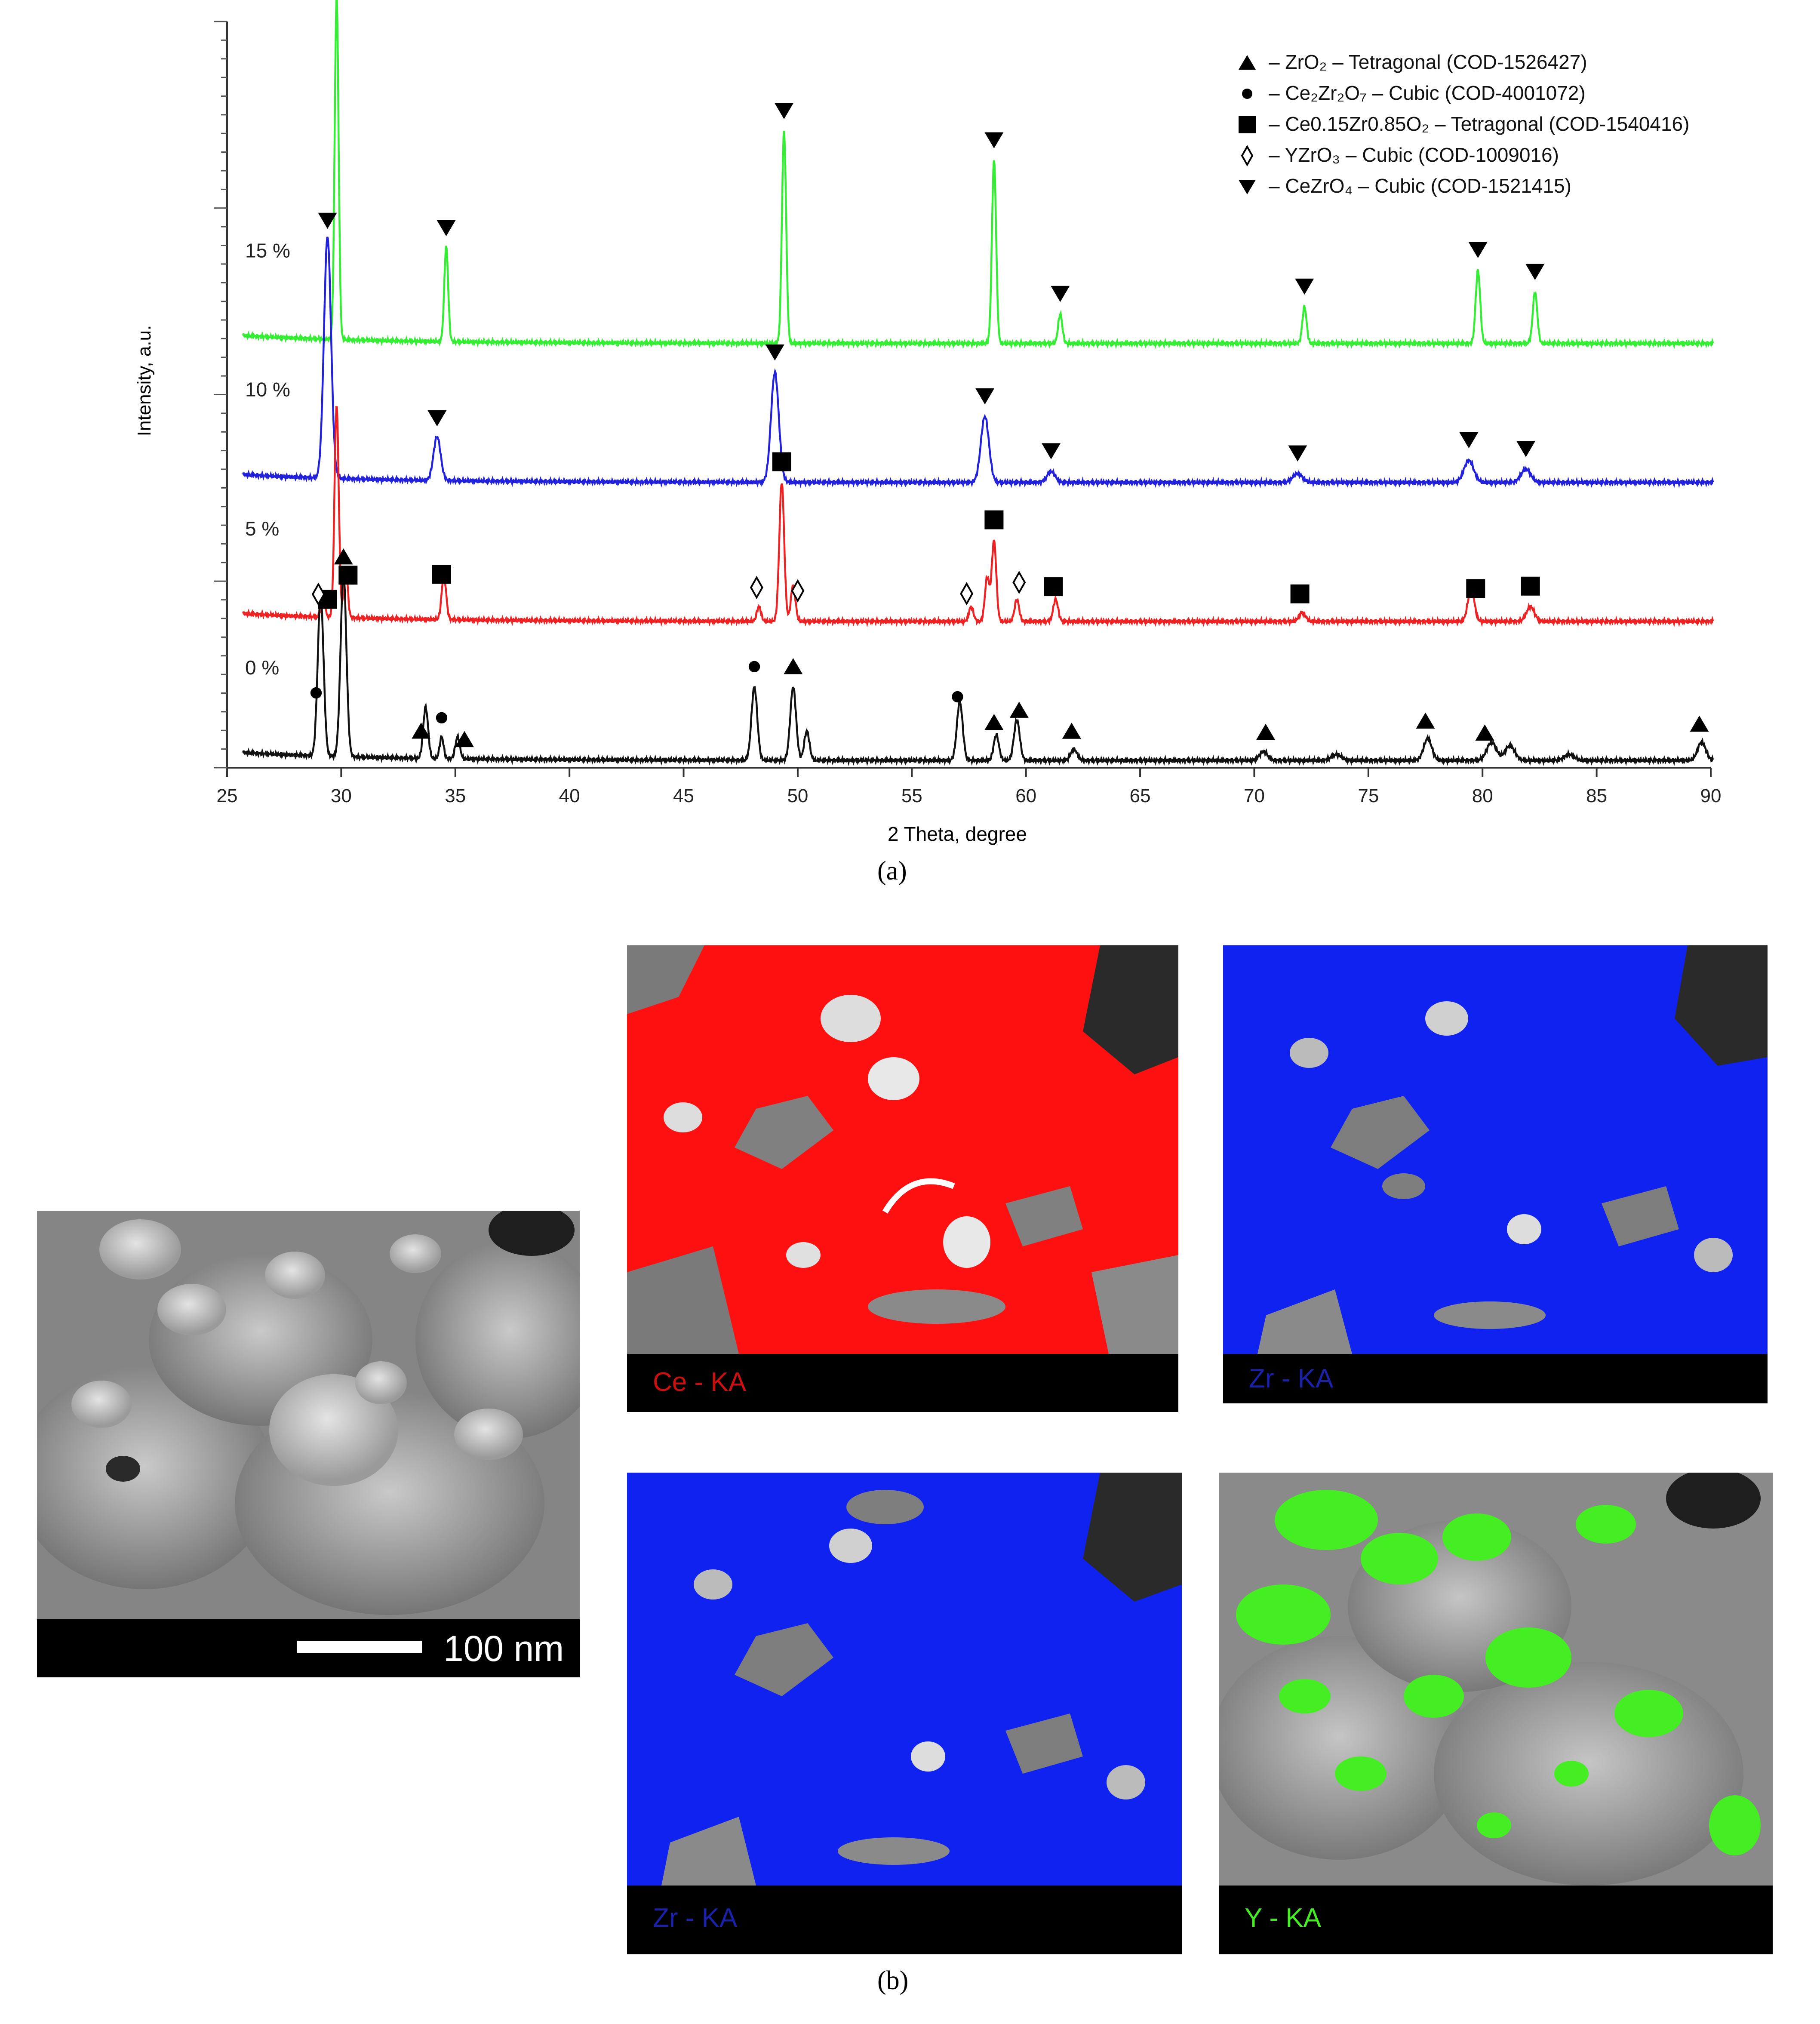 The width and height of the screenshot is (1820, 2024). Describe the element at coordinates (958, 834) in the screenshot. I see `x-axis-label: 2 Theta, degree` at that location.